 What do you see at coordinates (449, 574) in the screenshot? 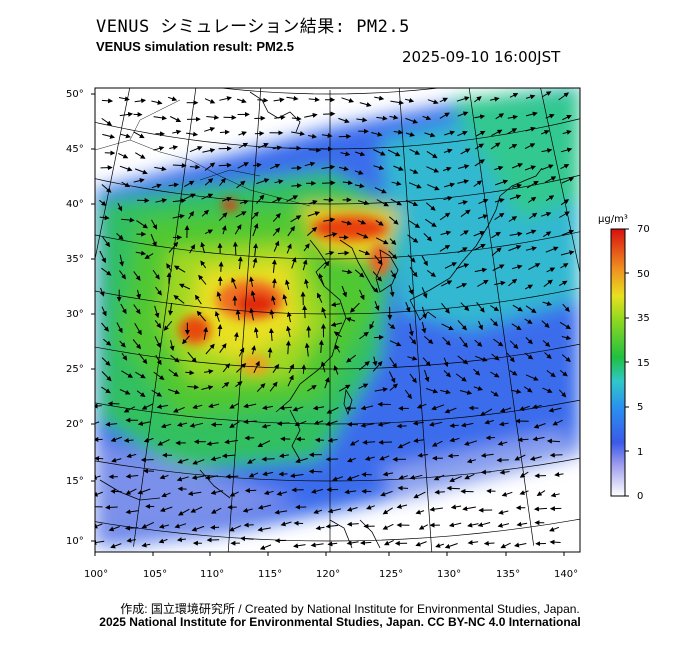
I see `lon-label: 130°` at bounding box center [449, 574].